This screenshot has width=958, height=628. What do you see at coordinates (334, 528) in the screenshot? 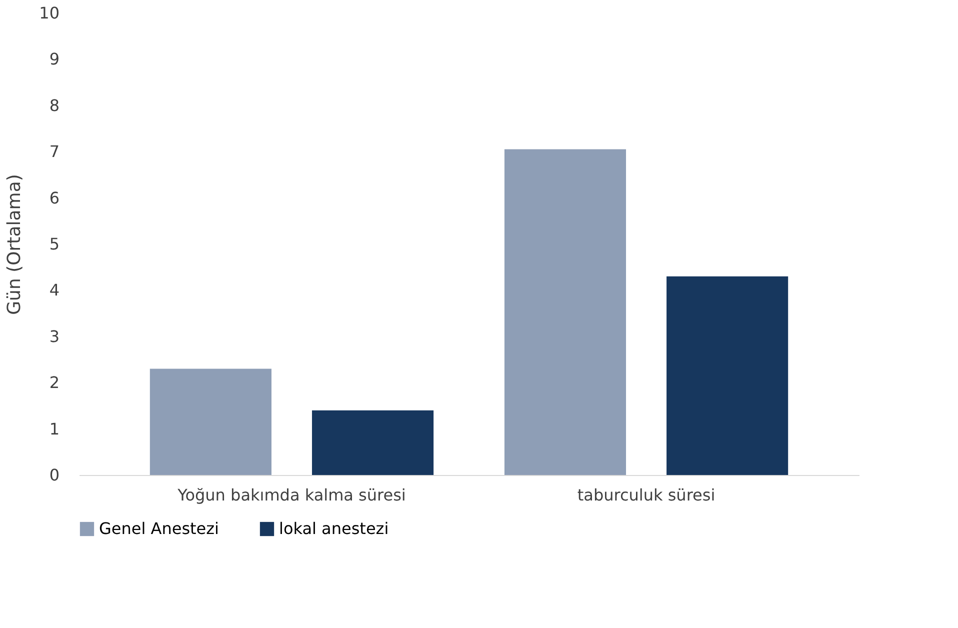
I see `legend-label: lokal anestezi` at bounding box center [334, 528].